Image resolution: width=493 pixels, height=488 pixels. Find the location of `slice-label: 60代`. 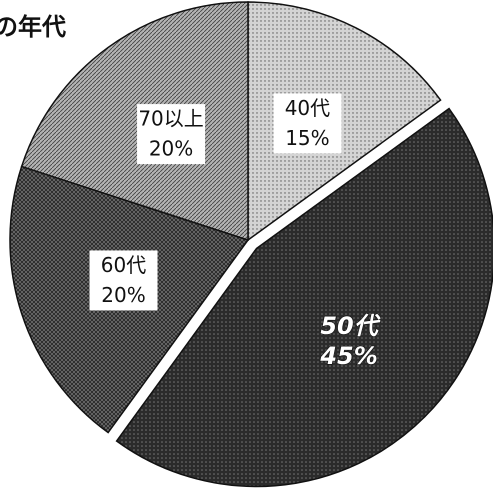

slice-label: 60代 is located at coordinates (123, 265).